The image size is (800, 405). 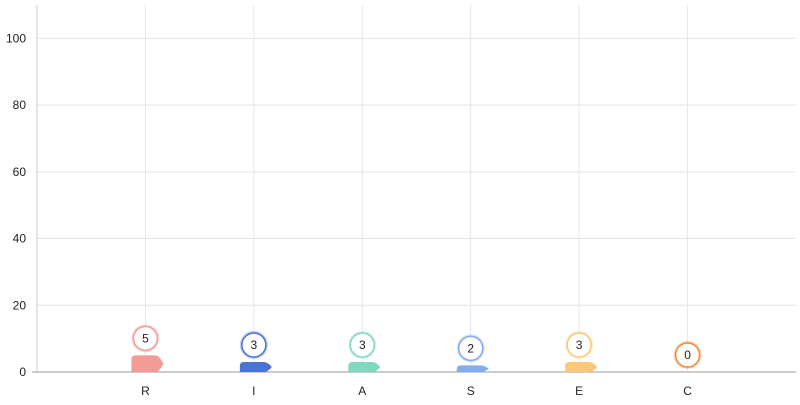 I want to click on y-tick-label: 20, so click(x=20, y=305).